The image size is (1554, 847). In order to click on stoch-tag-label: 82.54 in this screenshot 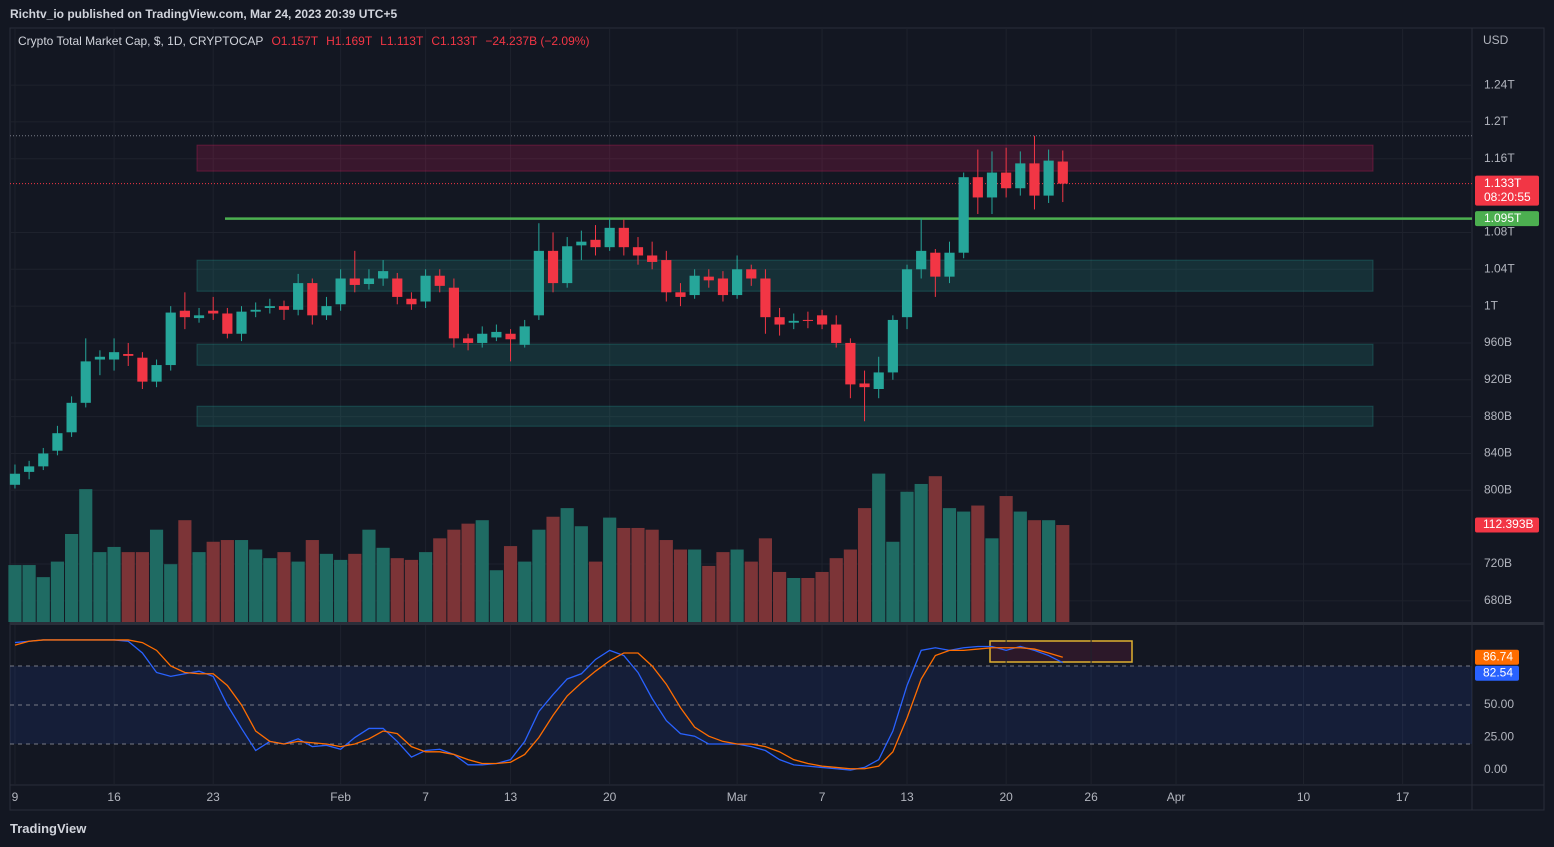, I will do `click(1498, 672)`.